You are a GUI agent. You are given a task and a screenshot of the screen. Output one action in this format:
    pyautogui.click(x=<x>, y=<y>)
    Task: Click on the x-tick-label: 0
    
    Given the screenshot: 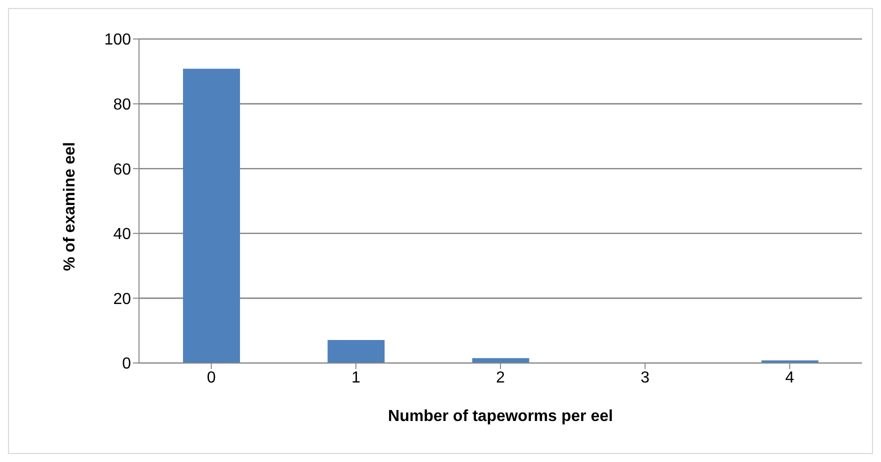 What is the action you would take?
    pyautogui.click(x=211, y=377)
    